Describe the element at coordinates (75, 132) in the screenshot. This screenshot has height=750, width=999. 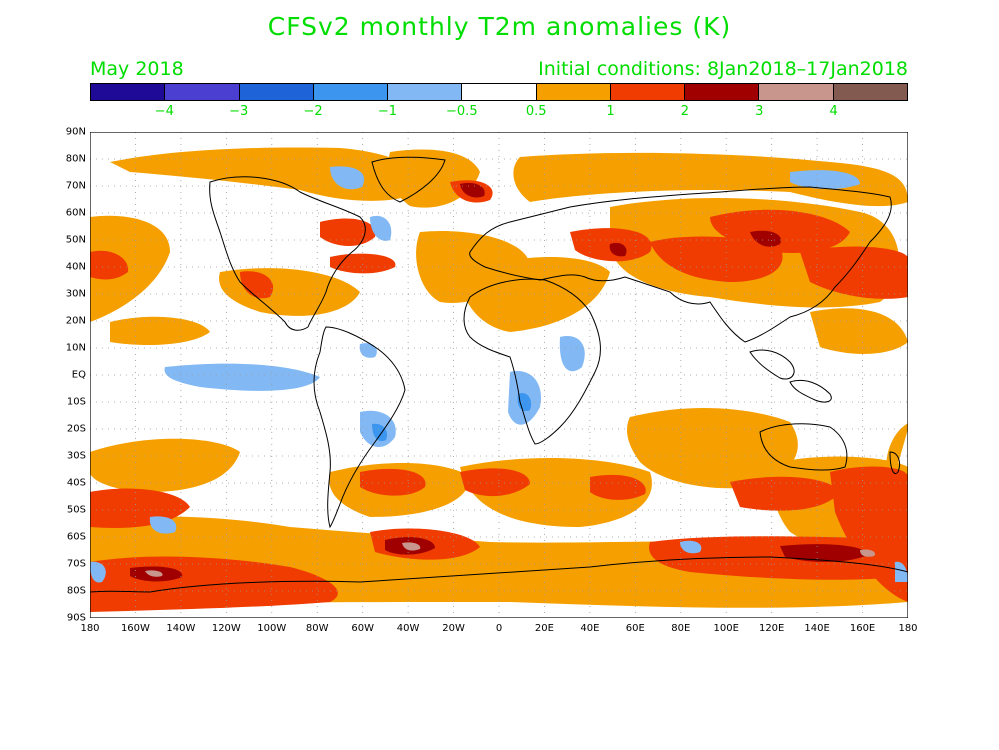
I see `latitude-label: 90N` at that location.